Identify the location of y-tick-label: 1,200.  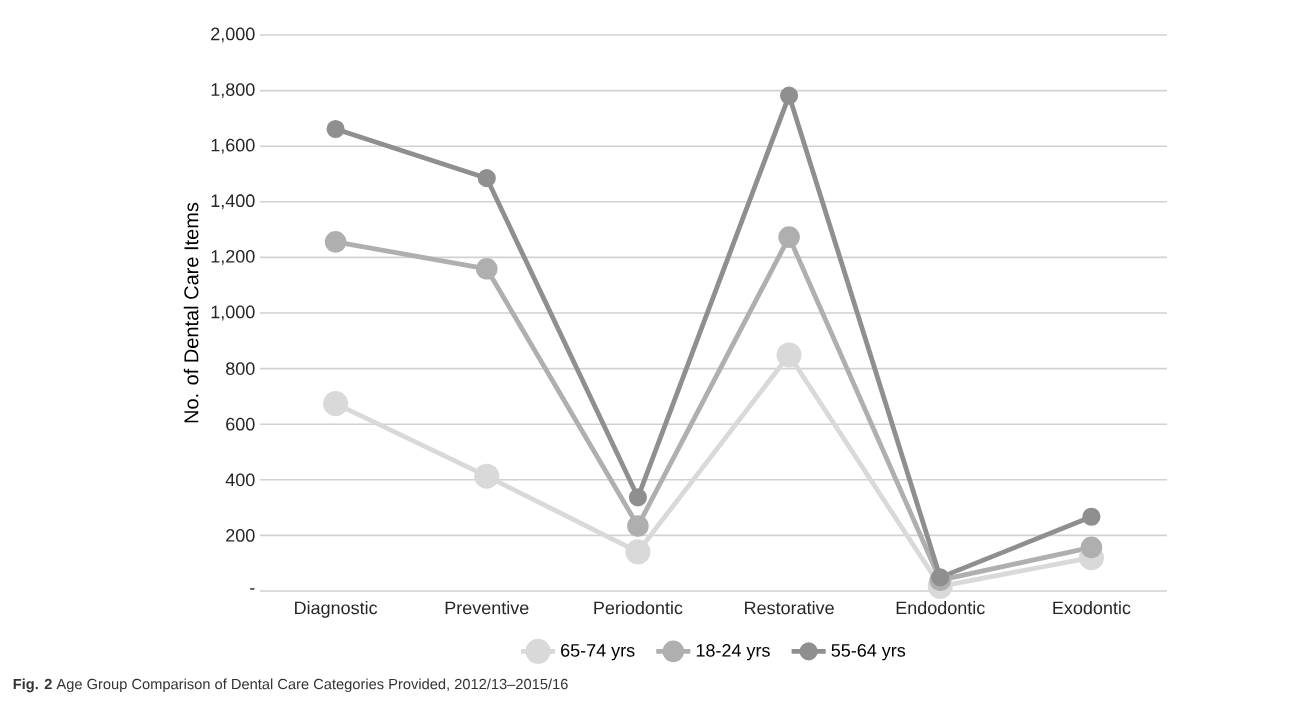
(233, 257).